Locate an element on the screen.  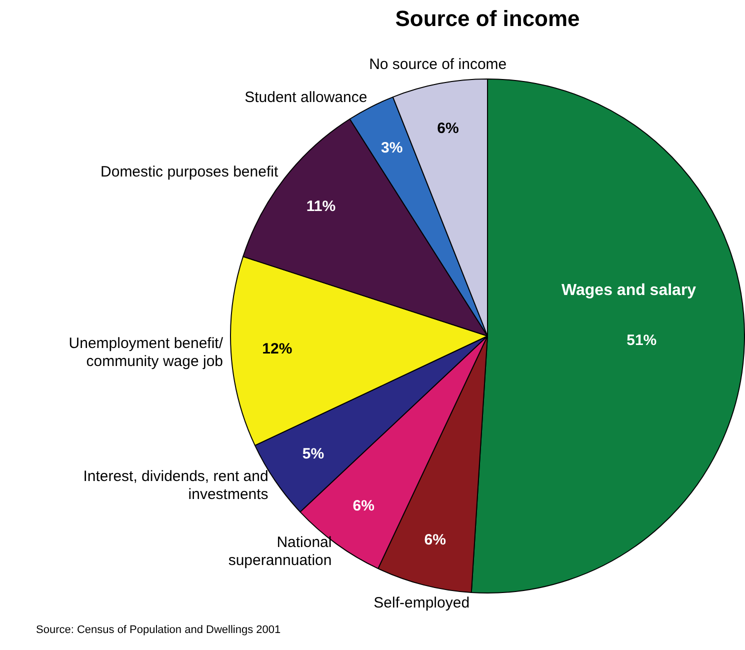
source-note: Source: Census of Population and Dwellings 2001 is located at coordinates (158, 630).